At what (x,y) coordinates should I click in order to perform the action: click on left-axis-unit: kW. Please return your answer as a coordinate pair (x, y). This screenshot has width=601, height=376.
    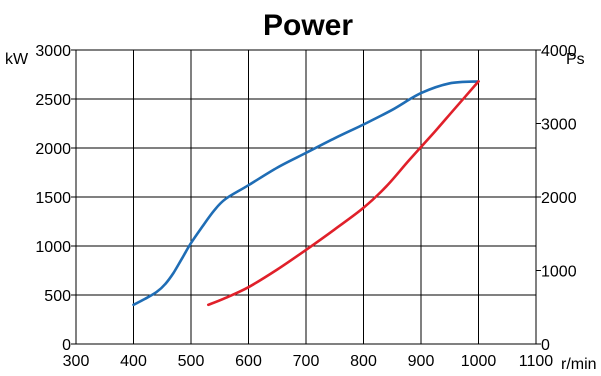
    Looking at the image, I should click on (17, 59).